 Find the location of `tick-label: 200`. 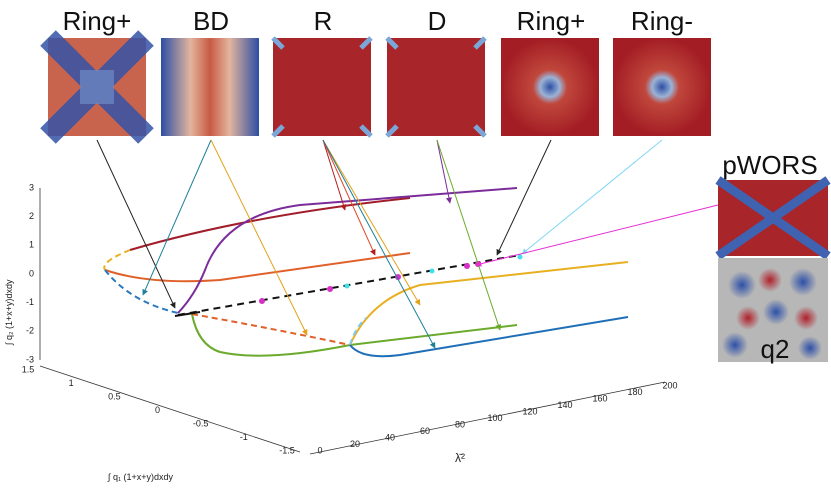

tick-label: 200 is located at coordinates (669, 385).